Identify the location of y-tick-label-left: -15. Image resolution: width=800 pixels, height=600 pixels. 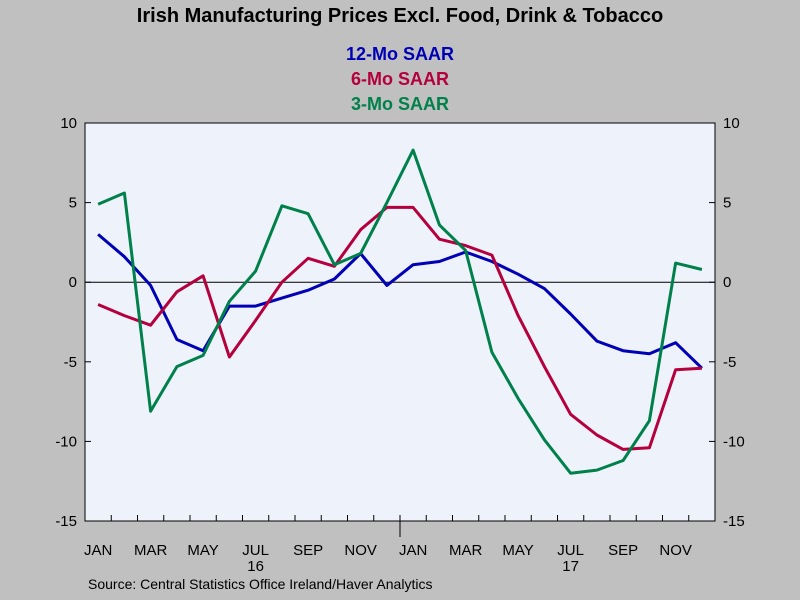
(66, 521).